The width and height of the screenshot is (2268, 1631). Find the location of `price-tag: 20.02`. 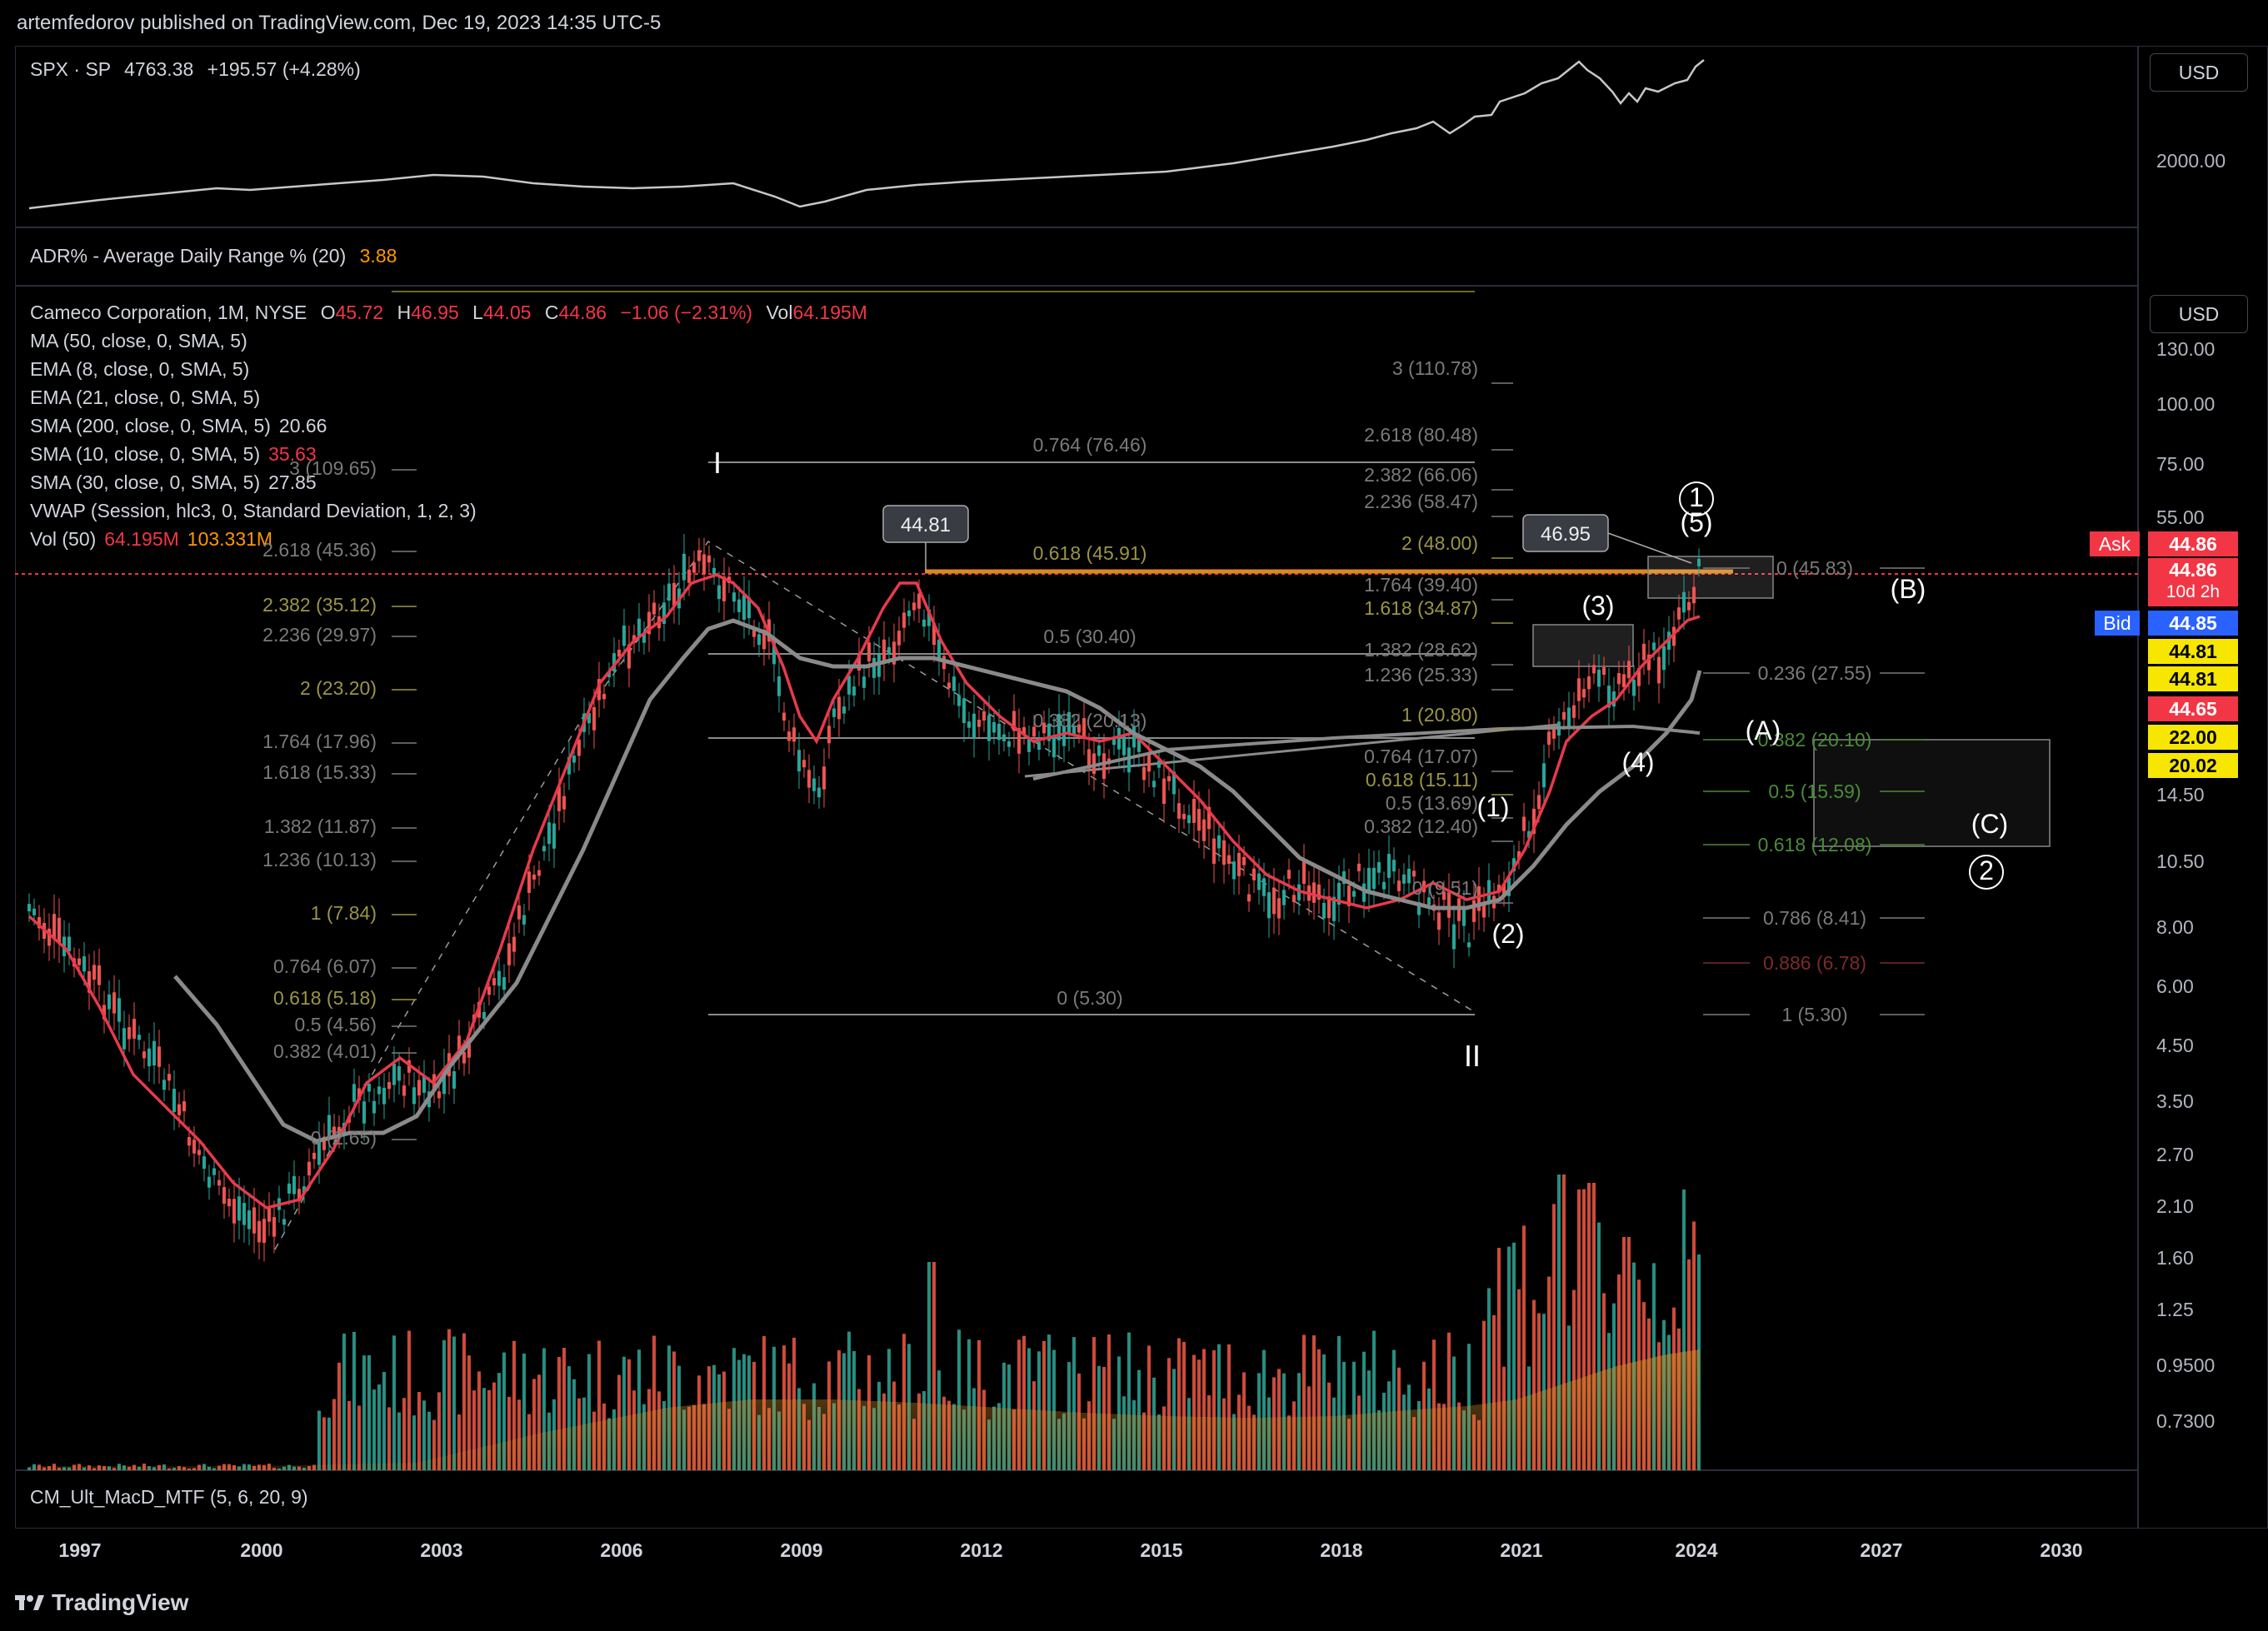

price-tag: 20.02 is located at coordinates (2193, 765).